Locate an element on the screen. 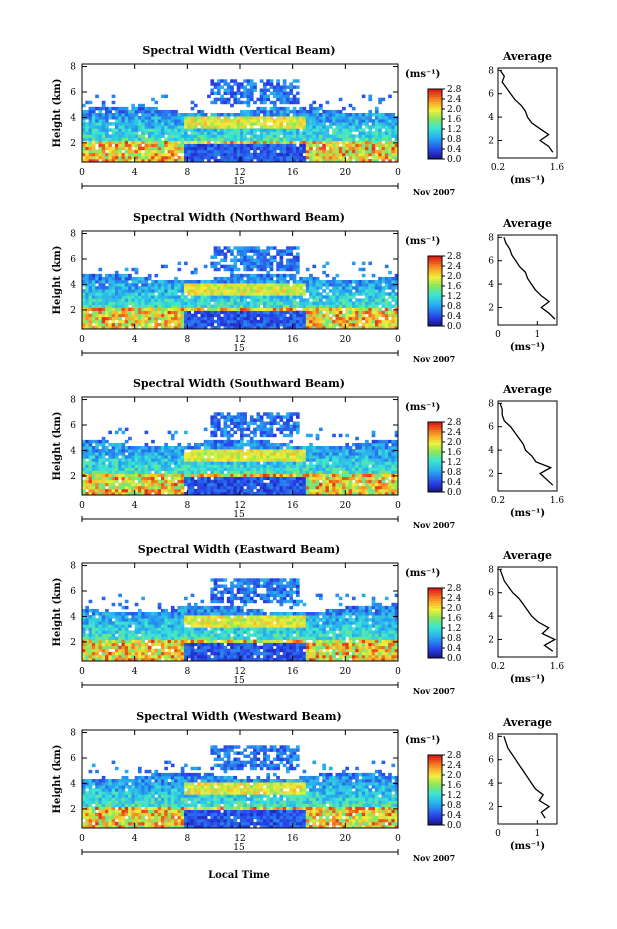 The height and width of the screenshot is (929, 617). avg-x-tick-label: 0.2 is located at coordinates (498, 168).